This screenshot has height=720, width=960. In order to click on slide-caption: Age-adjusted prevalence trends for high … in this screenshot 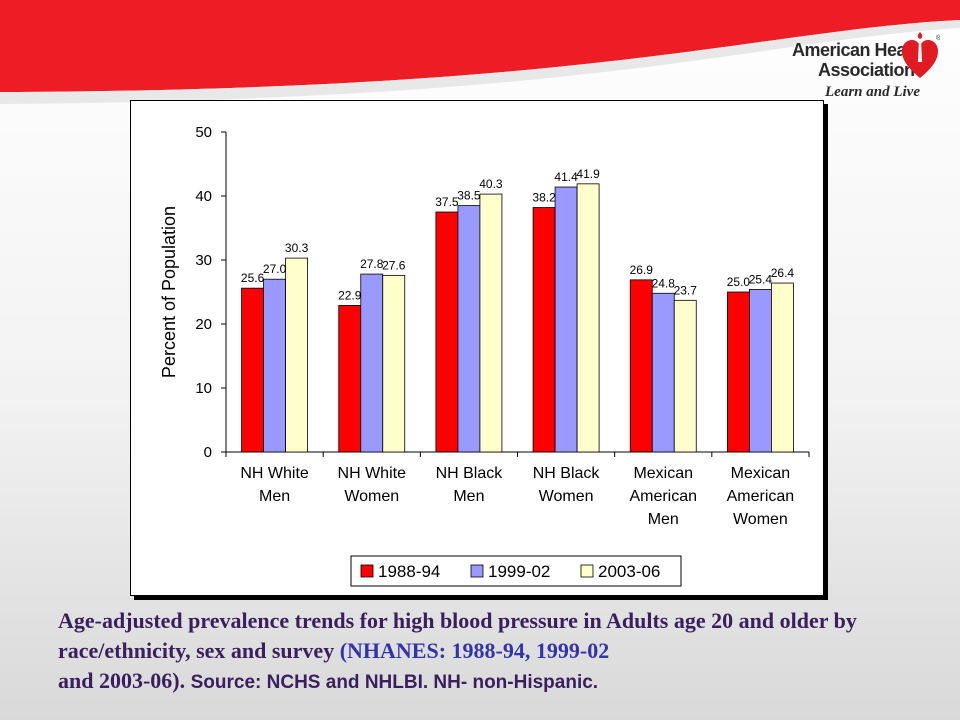, I will do `click(478, 652)`.